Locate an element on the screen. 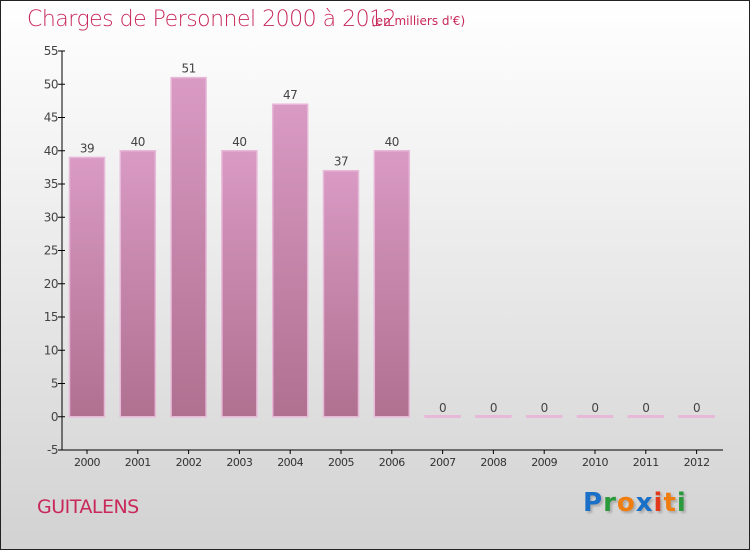 This screenshot has height=551, width=750. y-tick-label: 40 is located at coordinates (51, 151).